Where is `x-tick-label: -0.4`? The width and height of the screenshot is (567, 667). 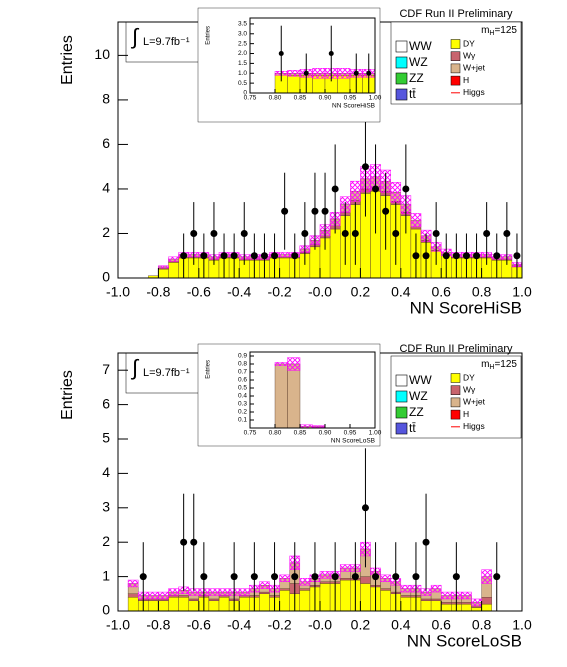 x-tick-label: -0.4 is located at coordinates (239, 292).